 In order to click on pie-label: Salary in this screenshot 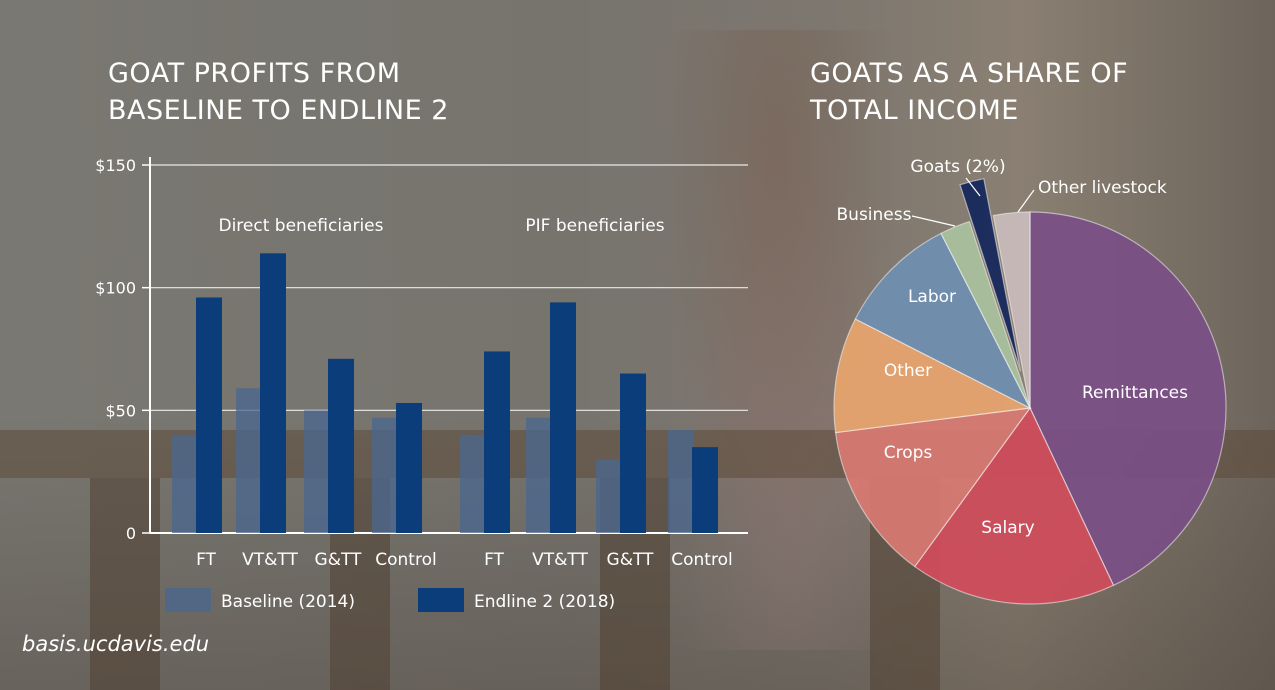, I will do `click(1007, 528)`.